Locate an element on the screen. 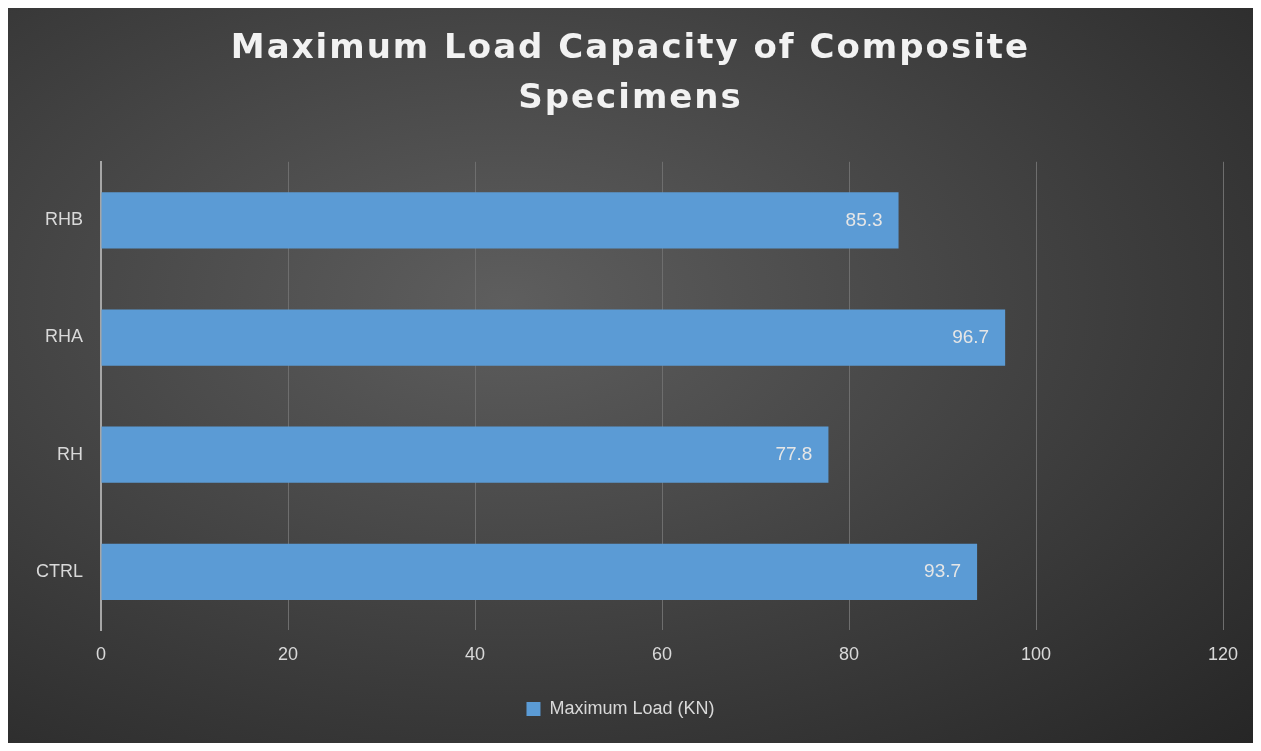 This screenshot has width=1261, height=751. y-tick-label: RH is located at coordinates (70, 453).